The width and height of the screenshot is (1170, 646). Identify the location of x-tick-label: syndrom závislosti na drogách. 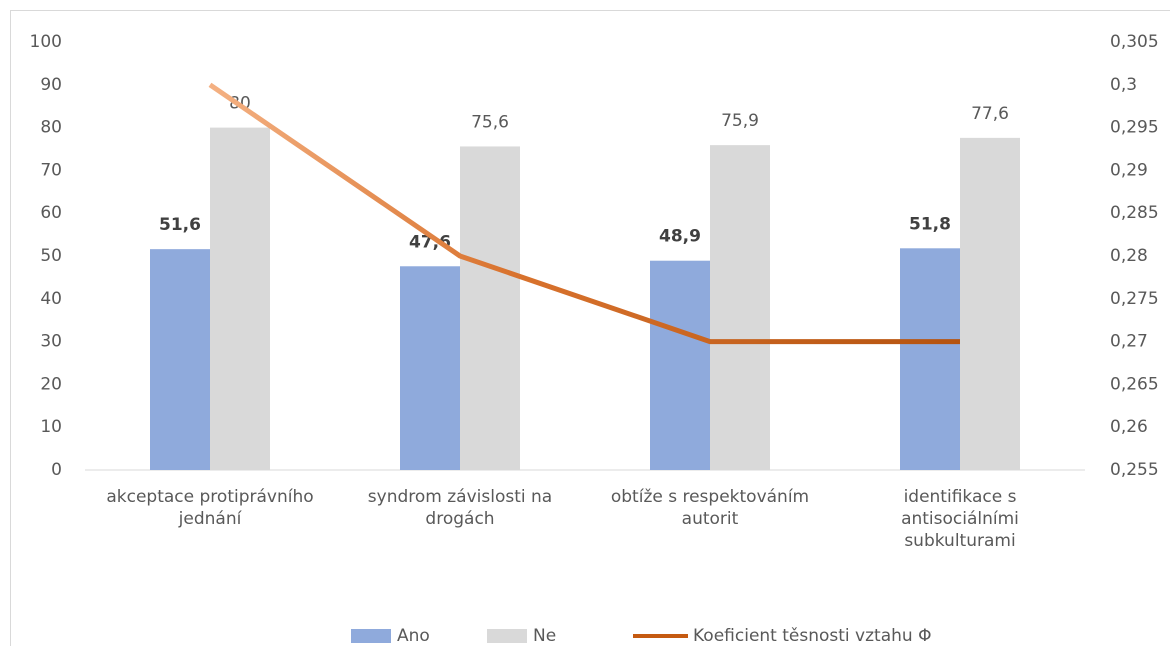
(460, 508).